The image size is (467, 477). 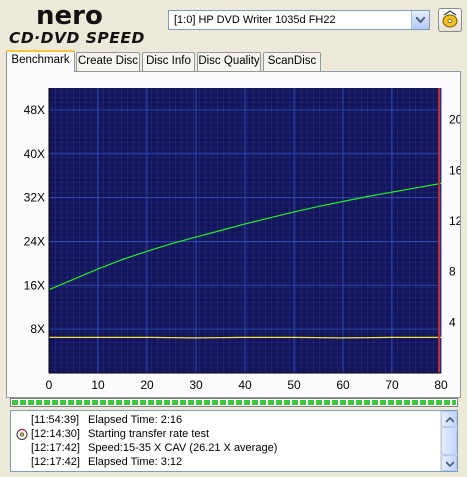 I want to click on log-message: Elapsed Time: 3:12, so click(x=135, y=462).